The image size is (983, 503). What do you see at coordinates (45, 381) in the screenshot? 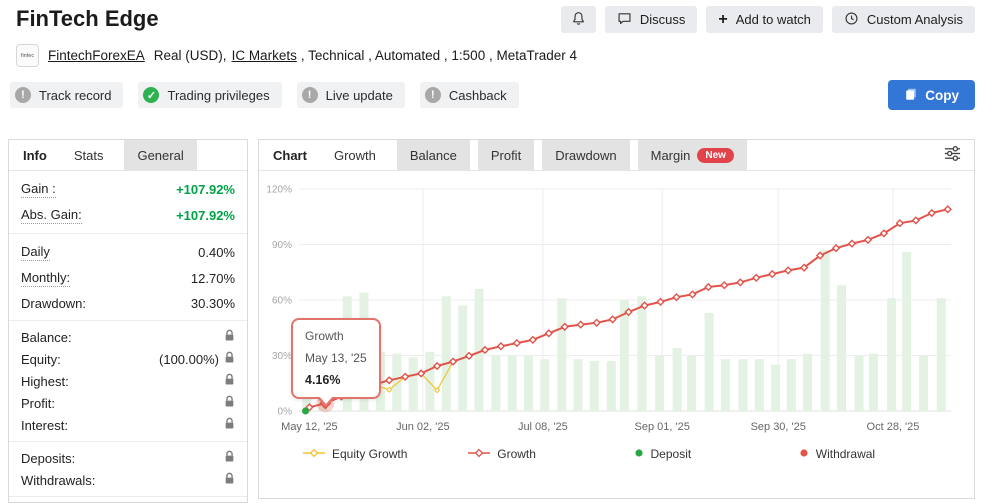
I see `stat-label-highest-: Highest:` at bounding box center [45, 381].